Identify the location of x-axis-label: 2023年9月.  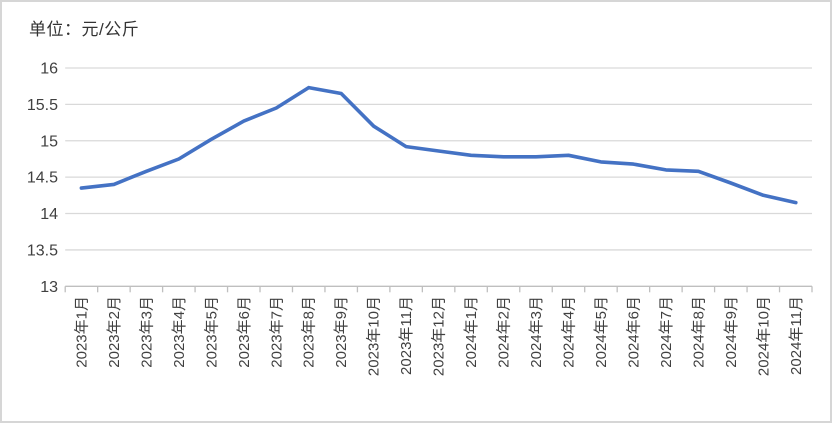
(341, 332).